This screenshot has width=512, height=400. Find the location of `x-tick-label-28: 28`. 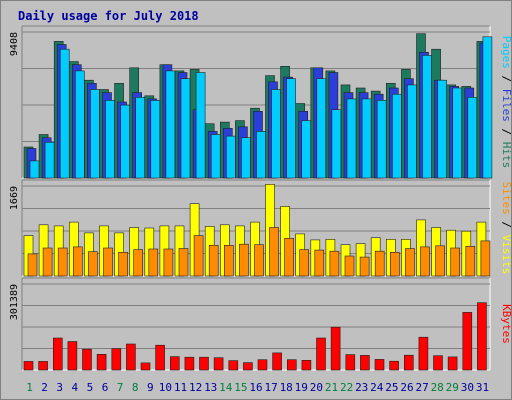

x-tick-label-28: 28 is located at coordinates (437, 387).